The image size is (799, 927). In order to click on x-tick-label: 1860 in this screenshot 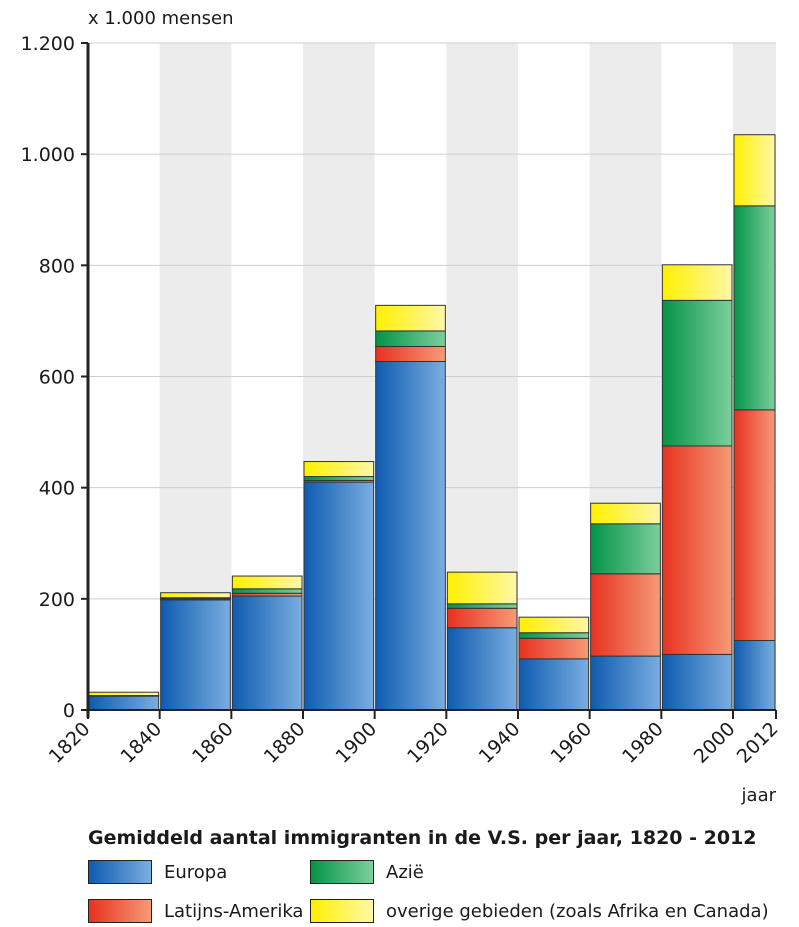, I will do `click(213, 743)`.